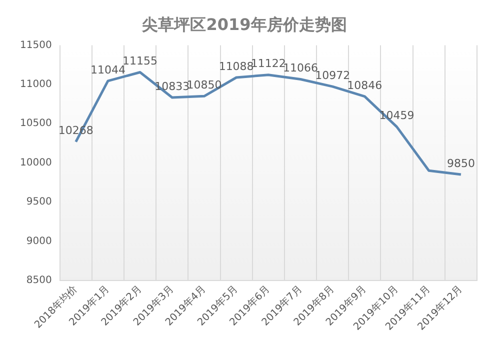  What do you see at coordinates (36, 84) in the screenshot?
I see `y-tick-label: 11000` at bounding box center [36, 84].